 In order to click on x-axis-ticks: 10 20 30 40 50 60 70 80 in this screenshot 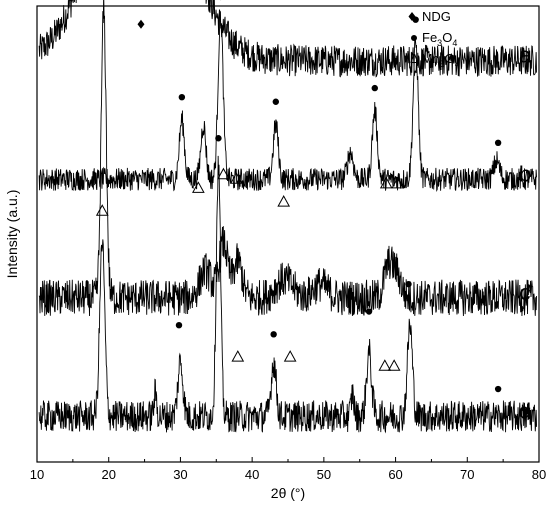, I will do `click(288, 469)`.